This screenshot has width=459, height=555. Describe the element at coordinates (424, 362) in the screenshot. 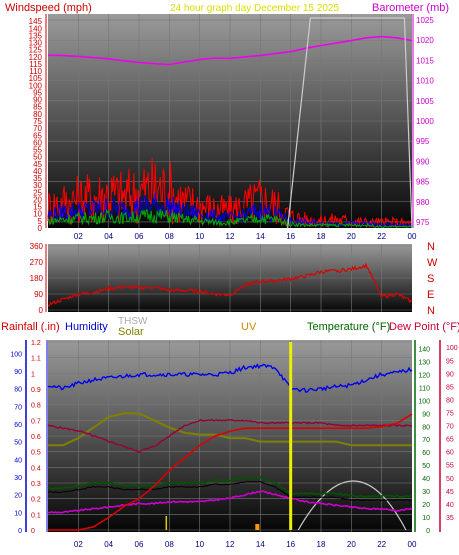

I see `temp-left-tick-label: 130` at that location.